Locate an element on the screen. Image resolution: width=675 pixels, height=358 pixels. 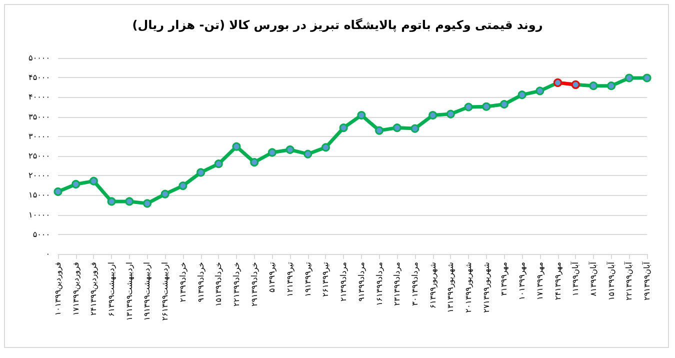
y-tick-label: ۰ is located at coordinates (48, 254).